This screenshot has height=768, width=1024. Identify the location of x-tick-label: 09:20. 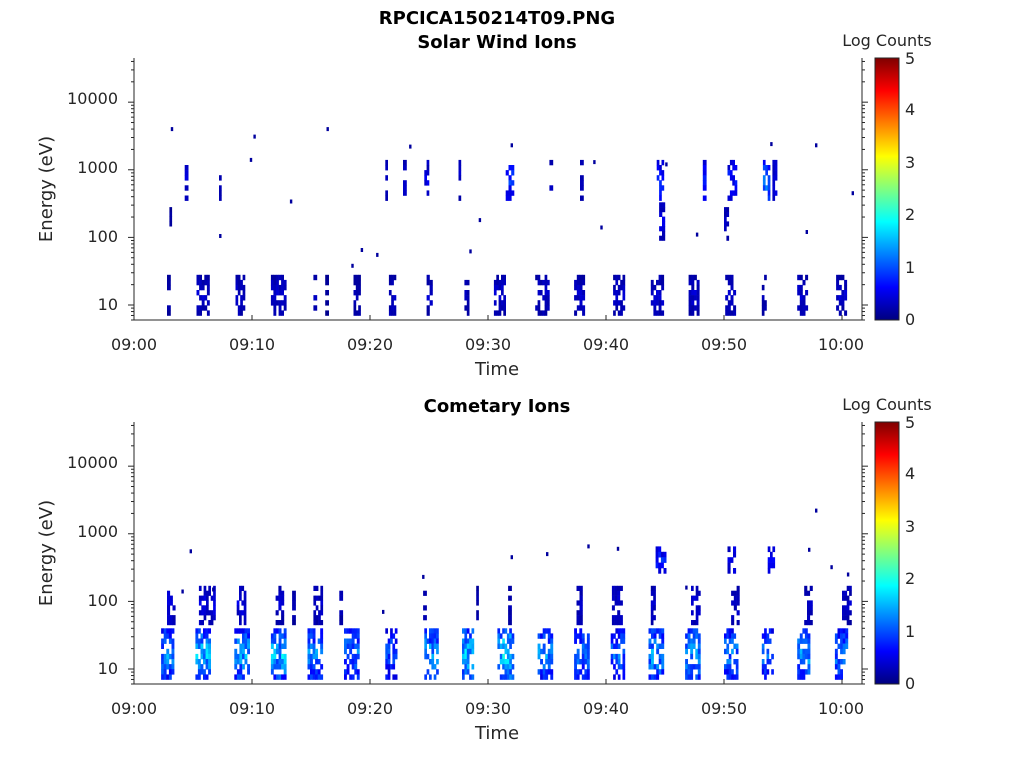
(370, 708).